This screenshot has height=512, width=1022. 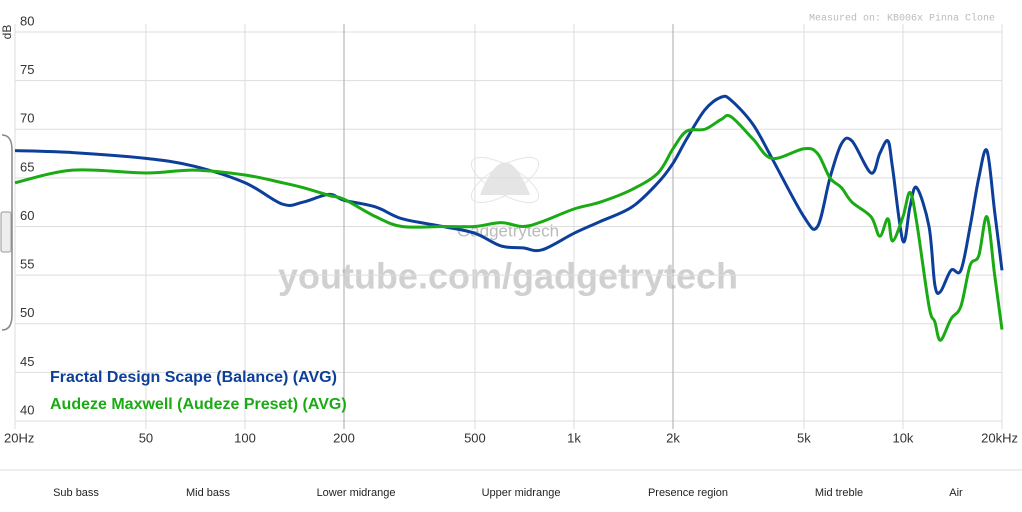 I want to click on y-tick-label: 70, so click(x=27, y=118).